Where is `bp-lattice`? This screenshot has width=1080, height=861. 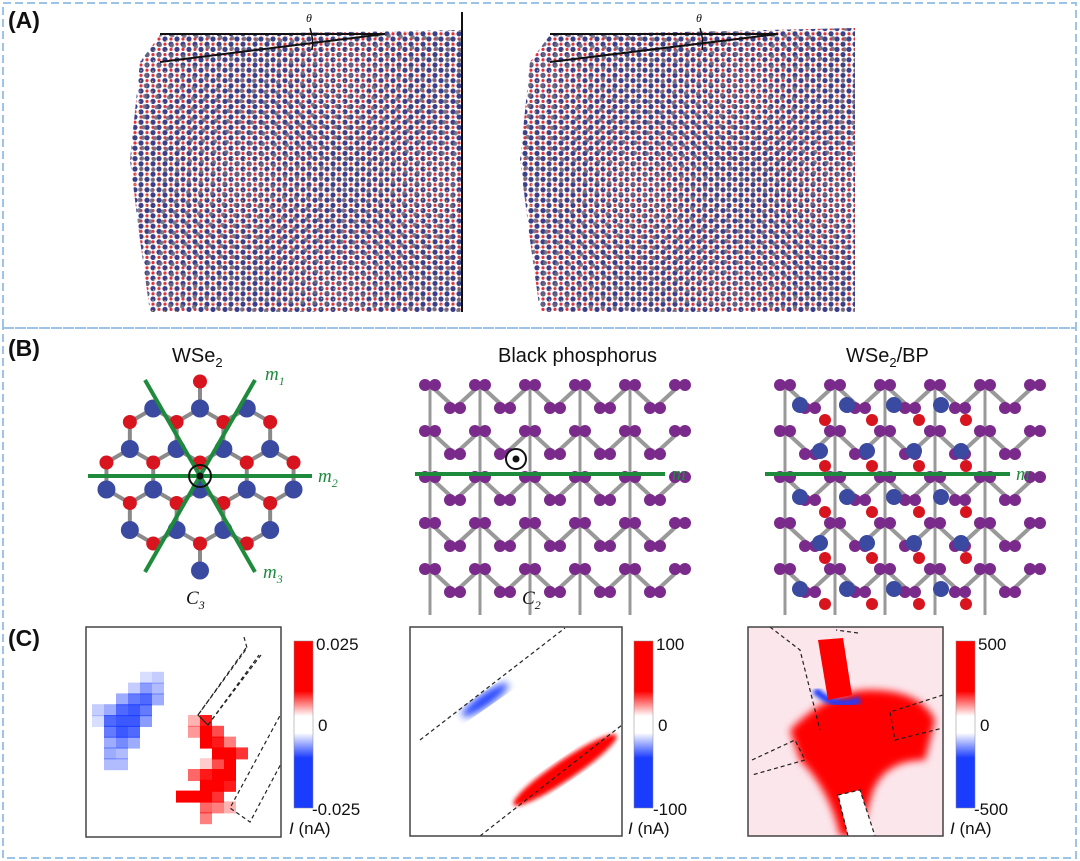 bp-lattice is located at coordinates (555, 497).